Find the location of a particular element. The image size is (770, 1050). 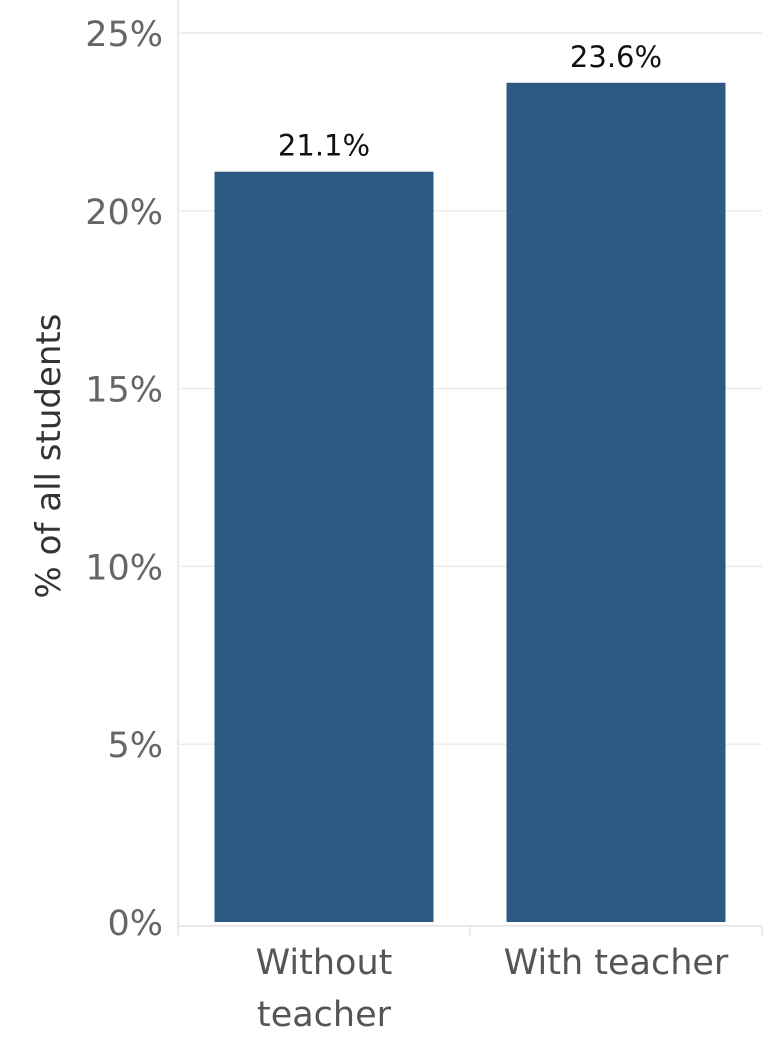

data-label: 23.6% is located at coordinates (616, 57).